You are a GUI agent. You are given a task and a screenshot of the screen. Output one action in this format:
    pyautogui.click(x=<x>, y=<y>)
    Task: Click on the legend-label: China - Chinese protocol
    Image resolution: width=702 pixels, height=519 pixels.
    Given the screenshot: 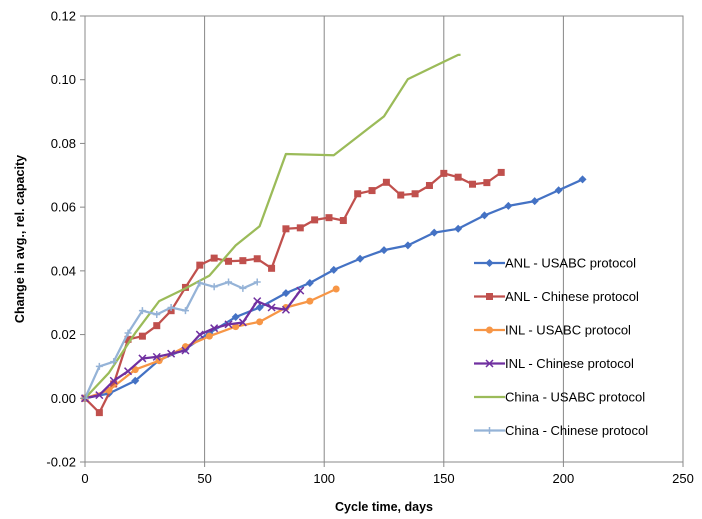 What is the action you would take?
    pyautogui.click(x=576, y=430)
    